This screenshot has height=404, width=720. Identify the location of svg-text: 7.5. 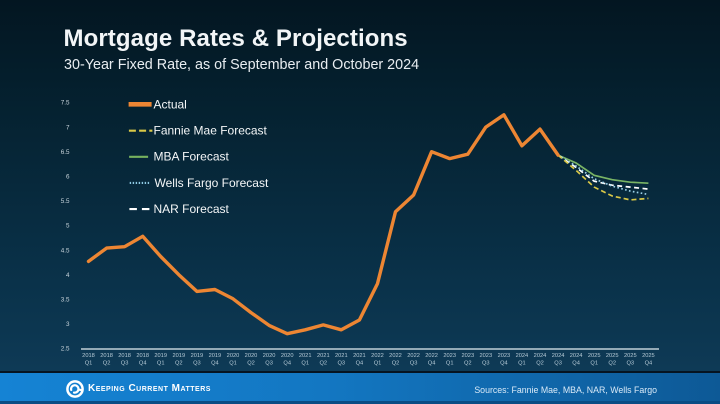
(65, 103).